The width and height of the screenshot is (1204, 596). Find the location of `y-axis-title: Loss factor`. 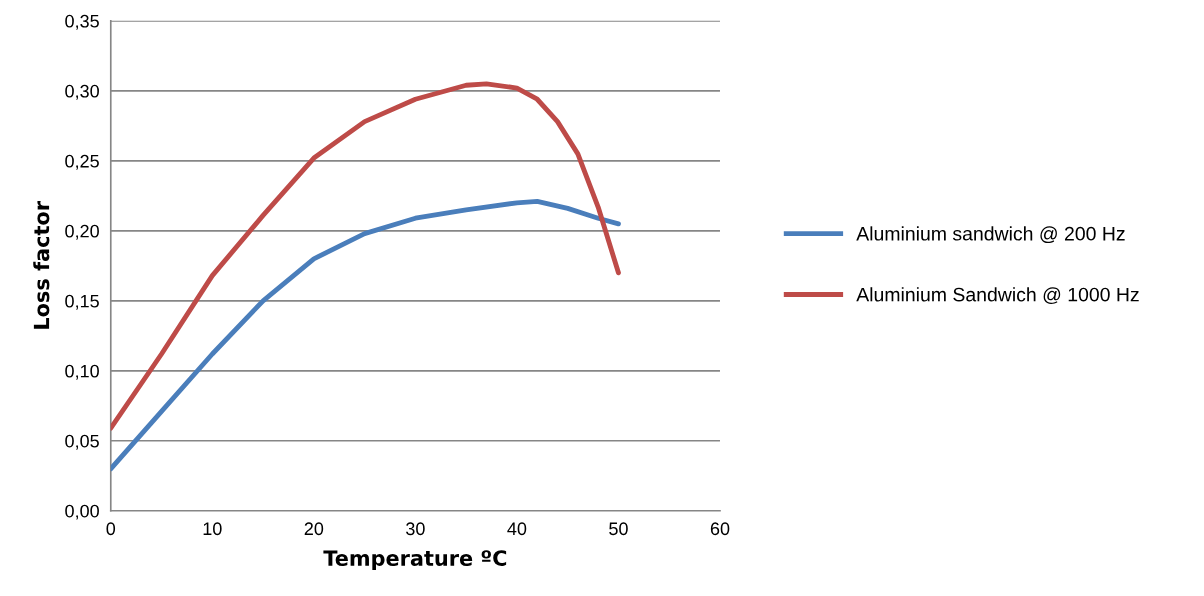

y-axis-title: Loss factor is located at coordinates (41, 265).